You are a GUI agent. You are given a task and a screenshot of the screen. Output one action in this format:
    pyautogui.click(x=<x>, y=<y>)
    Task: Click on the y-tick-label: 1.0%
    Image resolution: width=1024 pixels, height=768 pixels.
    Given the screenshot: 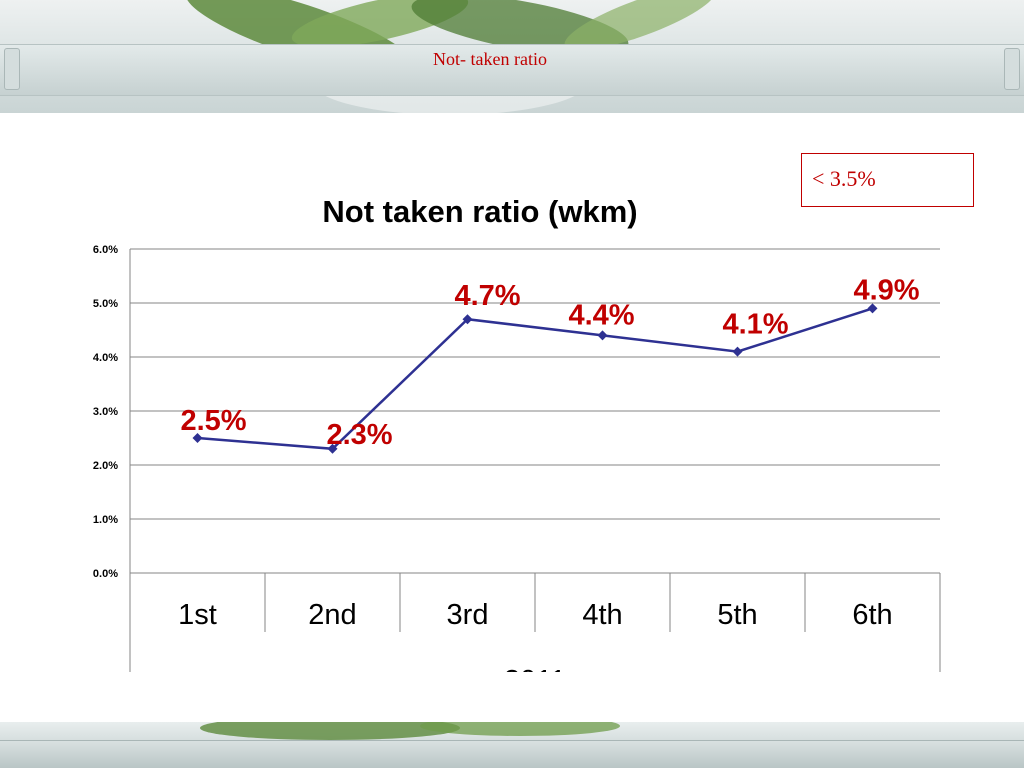 What is the action you would take?
    pyautogui.click(x=105, y=520)
    